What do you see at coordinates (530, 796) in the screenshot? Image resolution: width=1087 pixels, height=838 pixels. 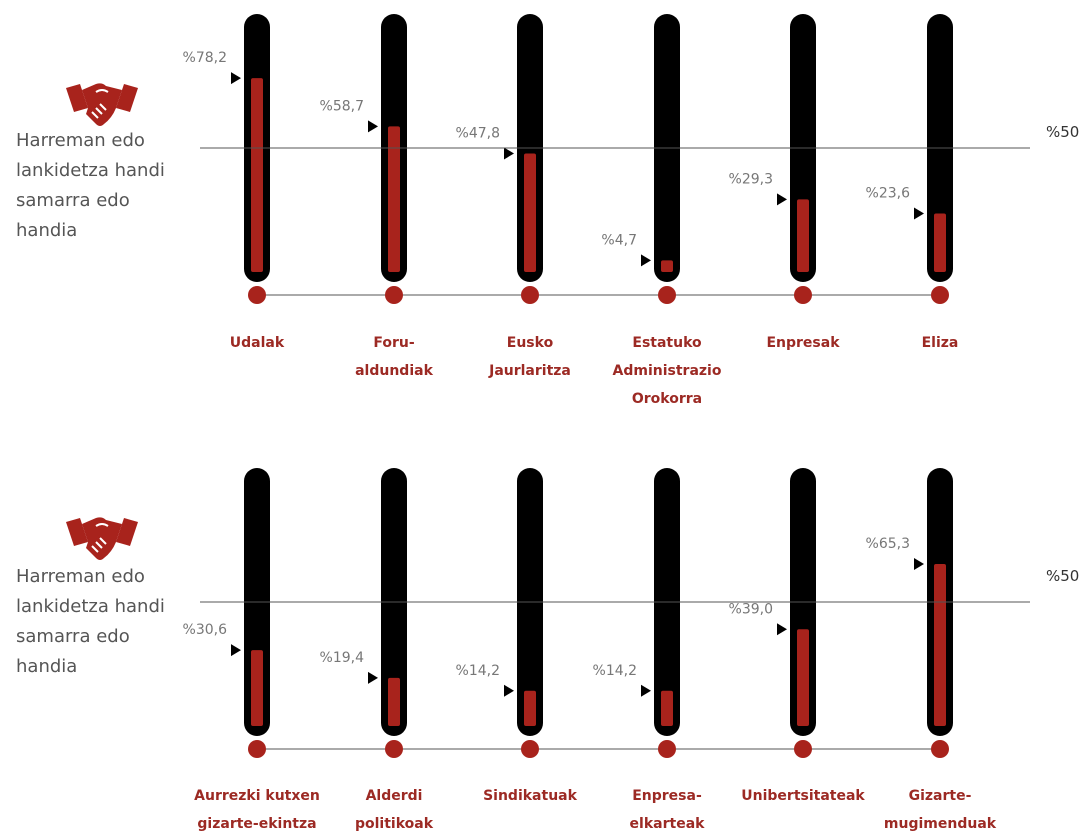 I see `category-label-2-3: Sindikatuak` at bounding box center [530, 796].